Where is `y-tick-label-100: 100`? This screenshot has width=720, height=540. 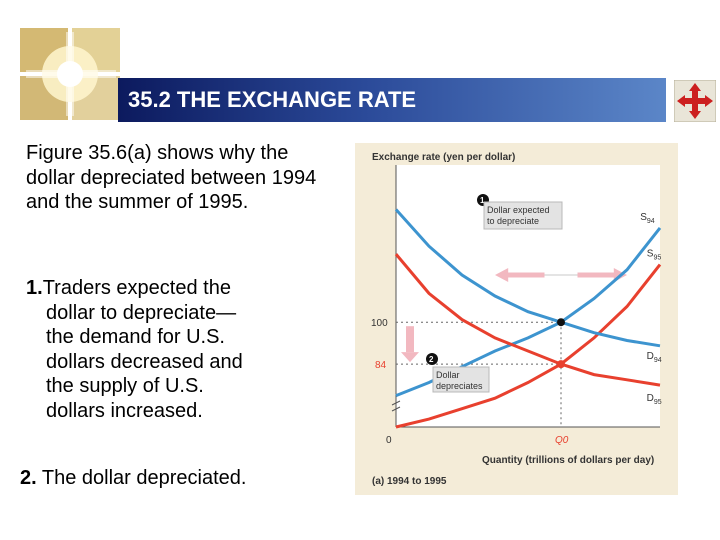
y-tick-label-100: 100 is located at coordinates (379, 323).